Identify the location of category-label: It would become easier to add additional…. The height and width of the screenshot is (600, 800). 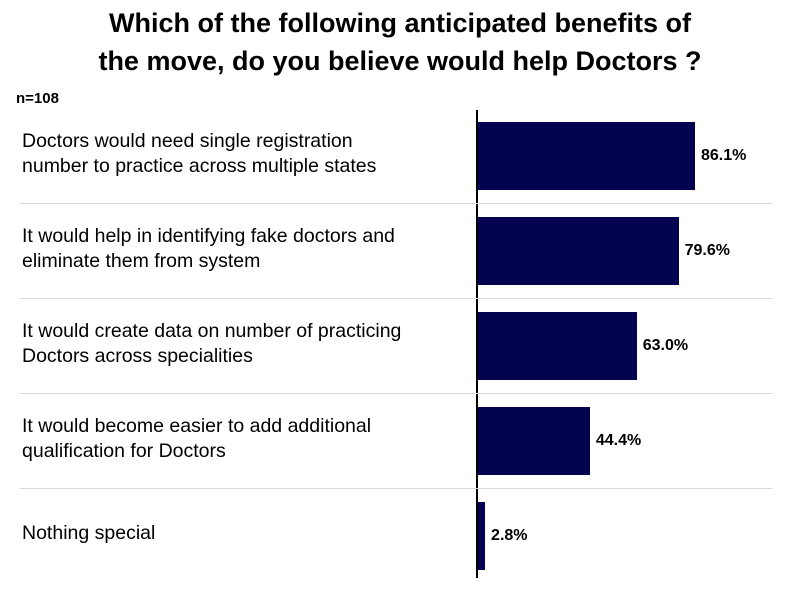
(197, 438).